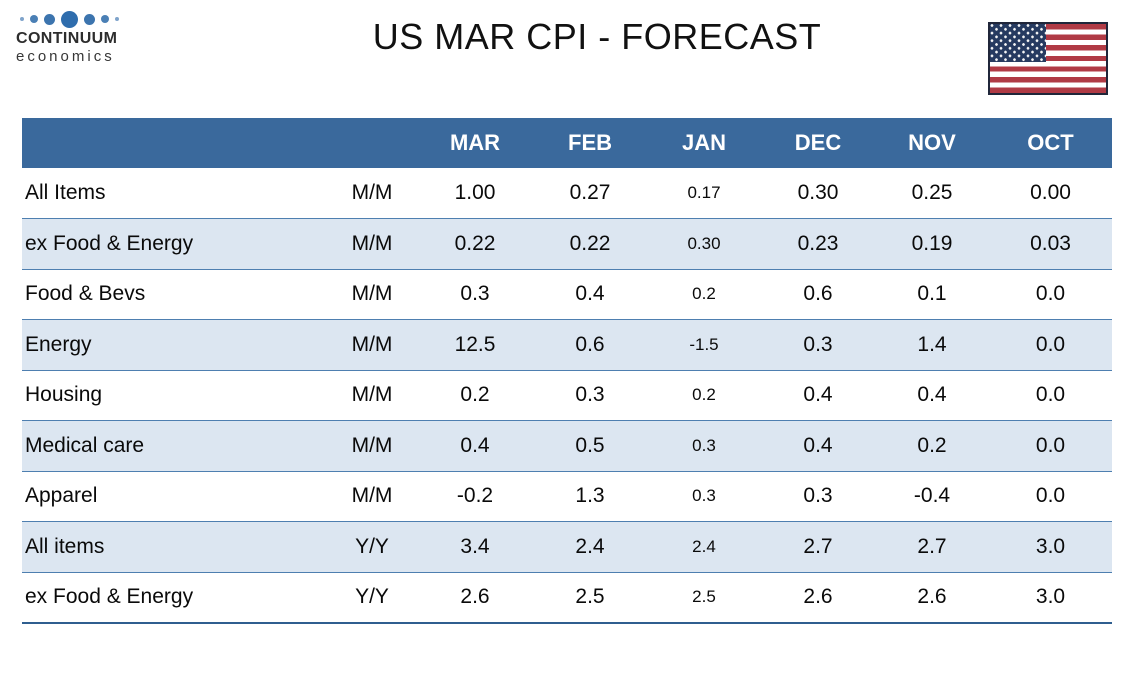 The width and height of the screenshot is (1134, 680). What do you see at coordinates (475, 192) in the screenshot?
I see `cell-value: 1.00` at bounding box center [475, 192].